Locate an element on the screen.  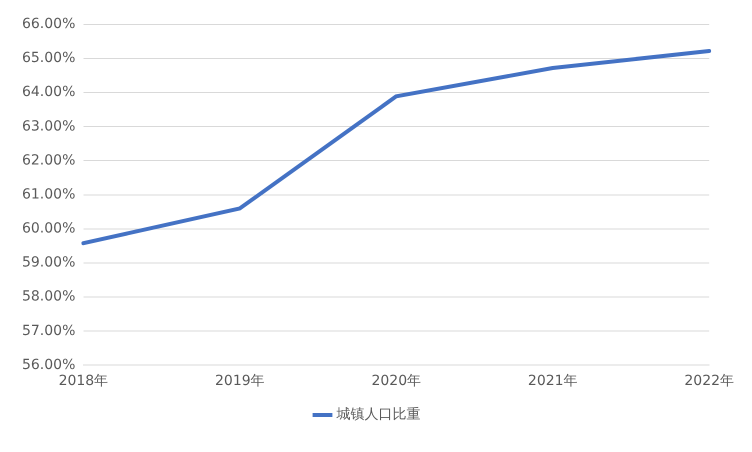
y-tick-label: 56.00% is located at coordinates (49, 364).